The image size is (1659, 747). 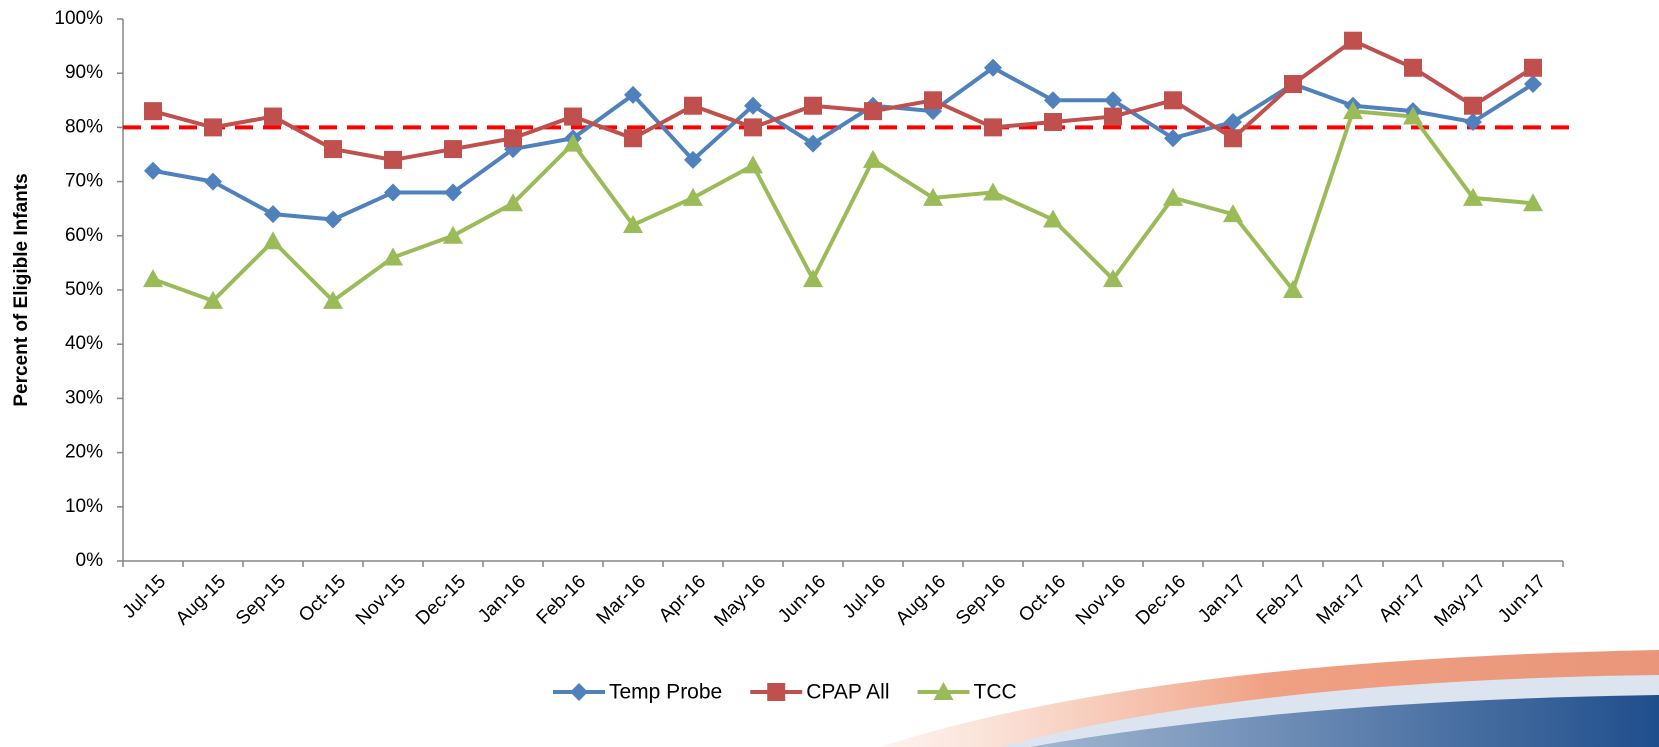 What do you see at coordinates (682, 598) in the screenshot?
I see `x-tick-label: Apr-16` at bounding box center [682, 598].